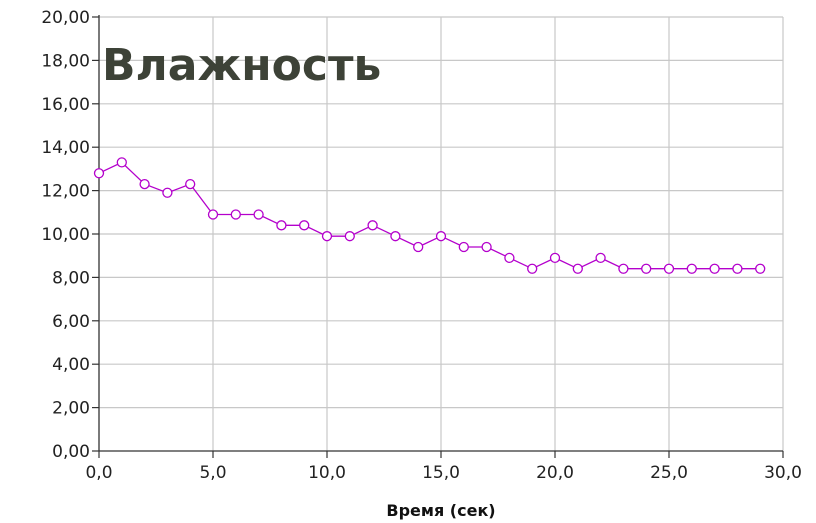  What do you see at coordinates (669, 473) in the screenshot?
I see `x-tick-label: 25,0` at bounding box center [669, 473].